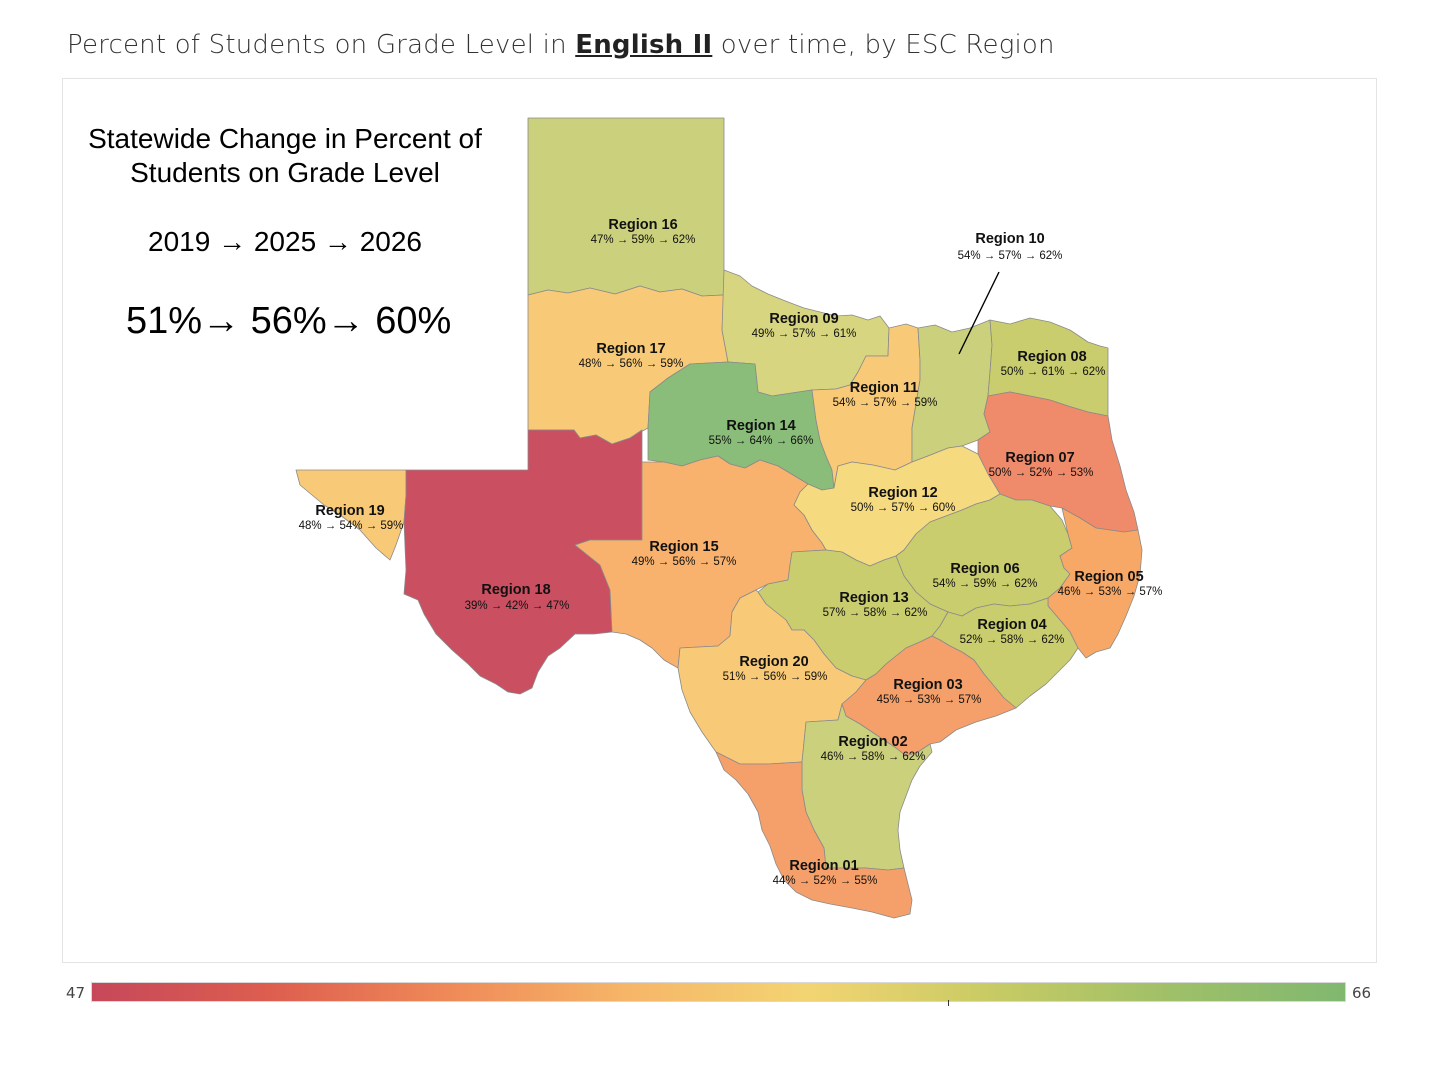 Image resolution: width=1440 pixels, height=1080 pixels. I want to click on legend-max-label: 66, so click(1362, 993).